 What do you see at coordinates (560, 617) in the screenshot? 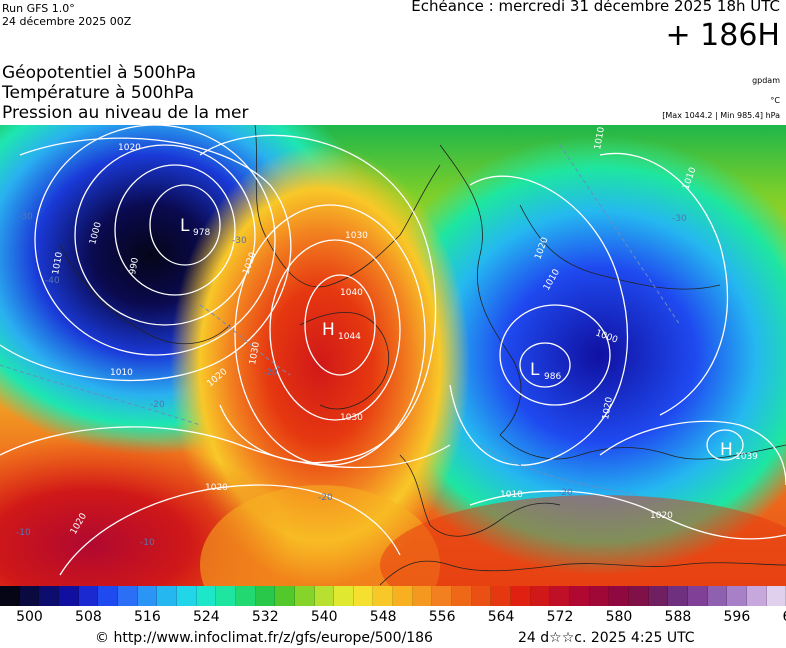
I see `scale-tick-label: 572` at bounding box center [560, 617].